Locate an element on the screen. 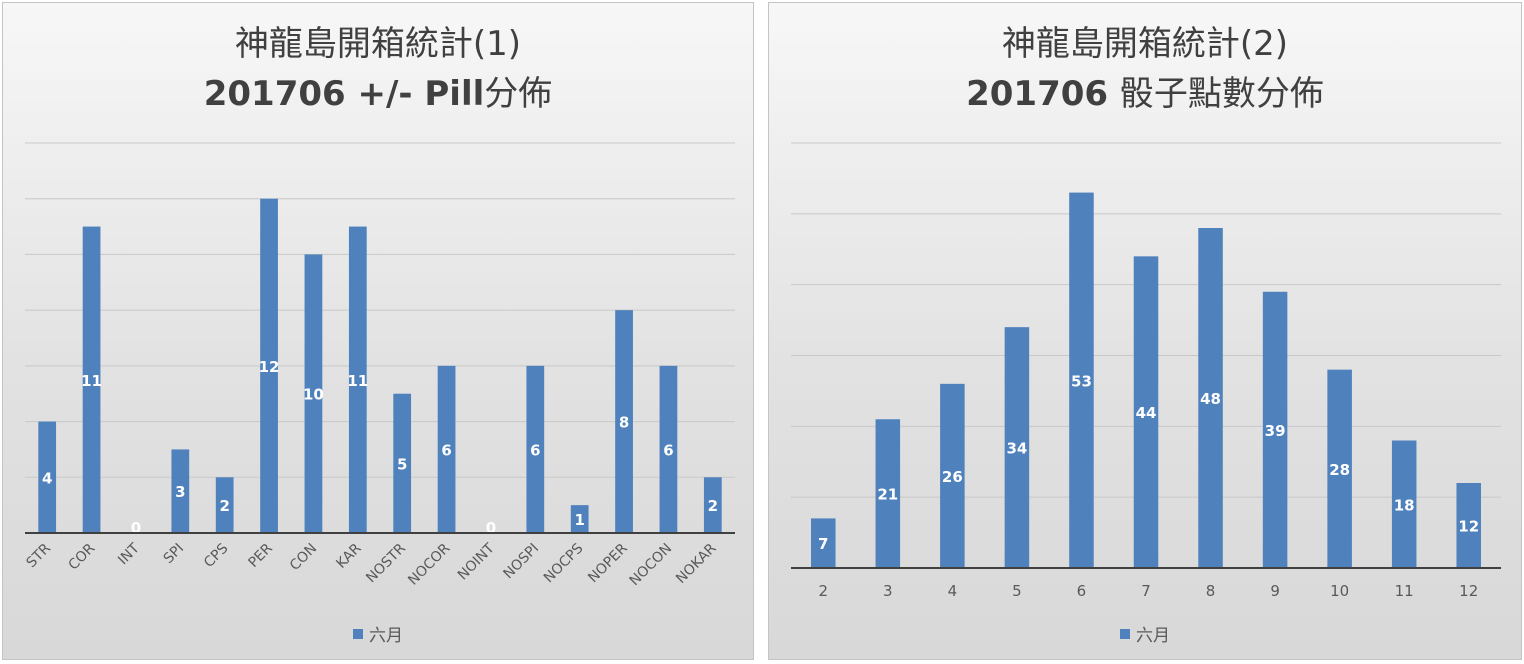 This screenshot has width=1524, height=664. x-tick-label: CON is located at coordinates (303, 557).